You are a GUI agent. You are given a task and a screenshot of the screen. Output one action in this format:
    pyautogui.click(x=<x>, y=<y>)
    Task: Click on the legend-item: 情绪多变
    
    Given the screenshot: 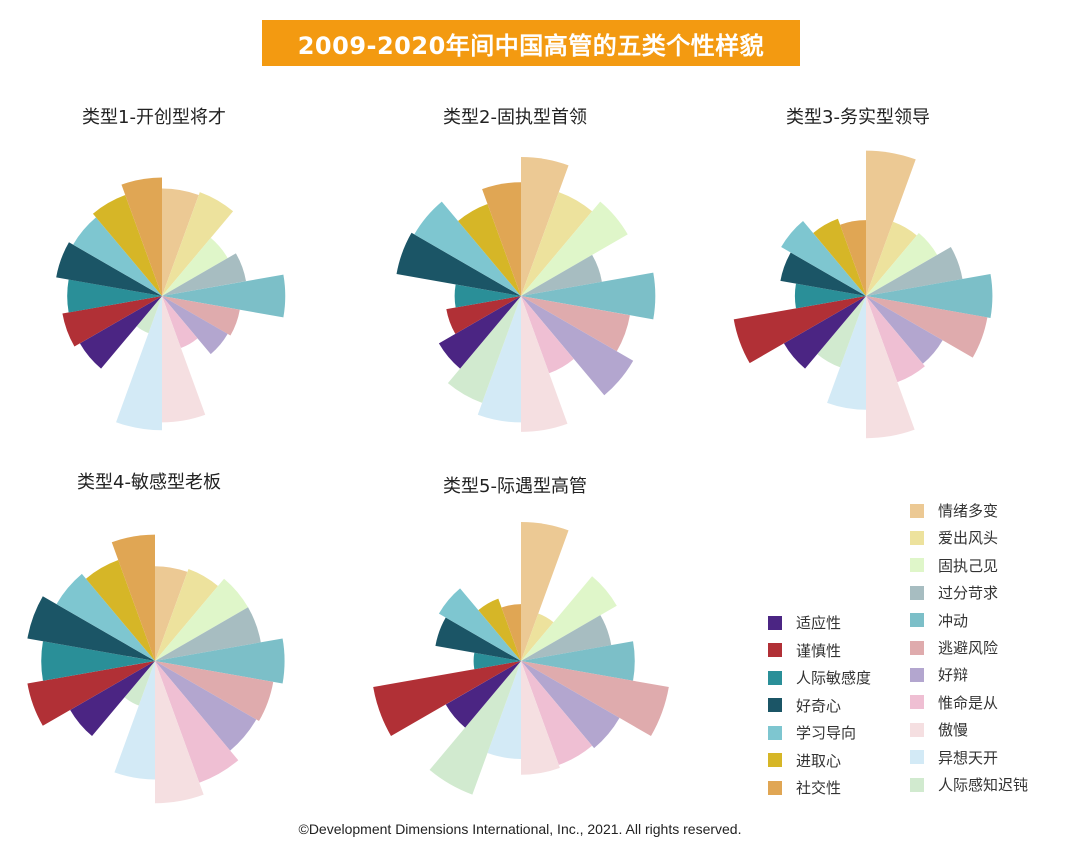 What is the action you would take?
    pyautogui.click(x=954, y=510)
    